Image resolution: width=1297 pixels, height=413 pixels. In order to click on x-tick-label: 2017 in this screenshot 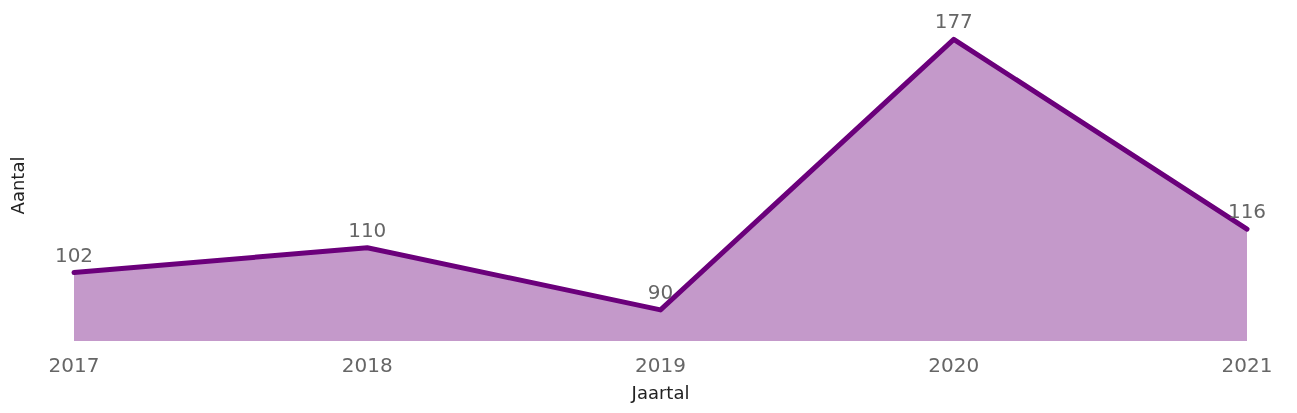, I will do `click(74, 365)`.